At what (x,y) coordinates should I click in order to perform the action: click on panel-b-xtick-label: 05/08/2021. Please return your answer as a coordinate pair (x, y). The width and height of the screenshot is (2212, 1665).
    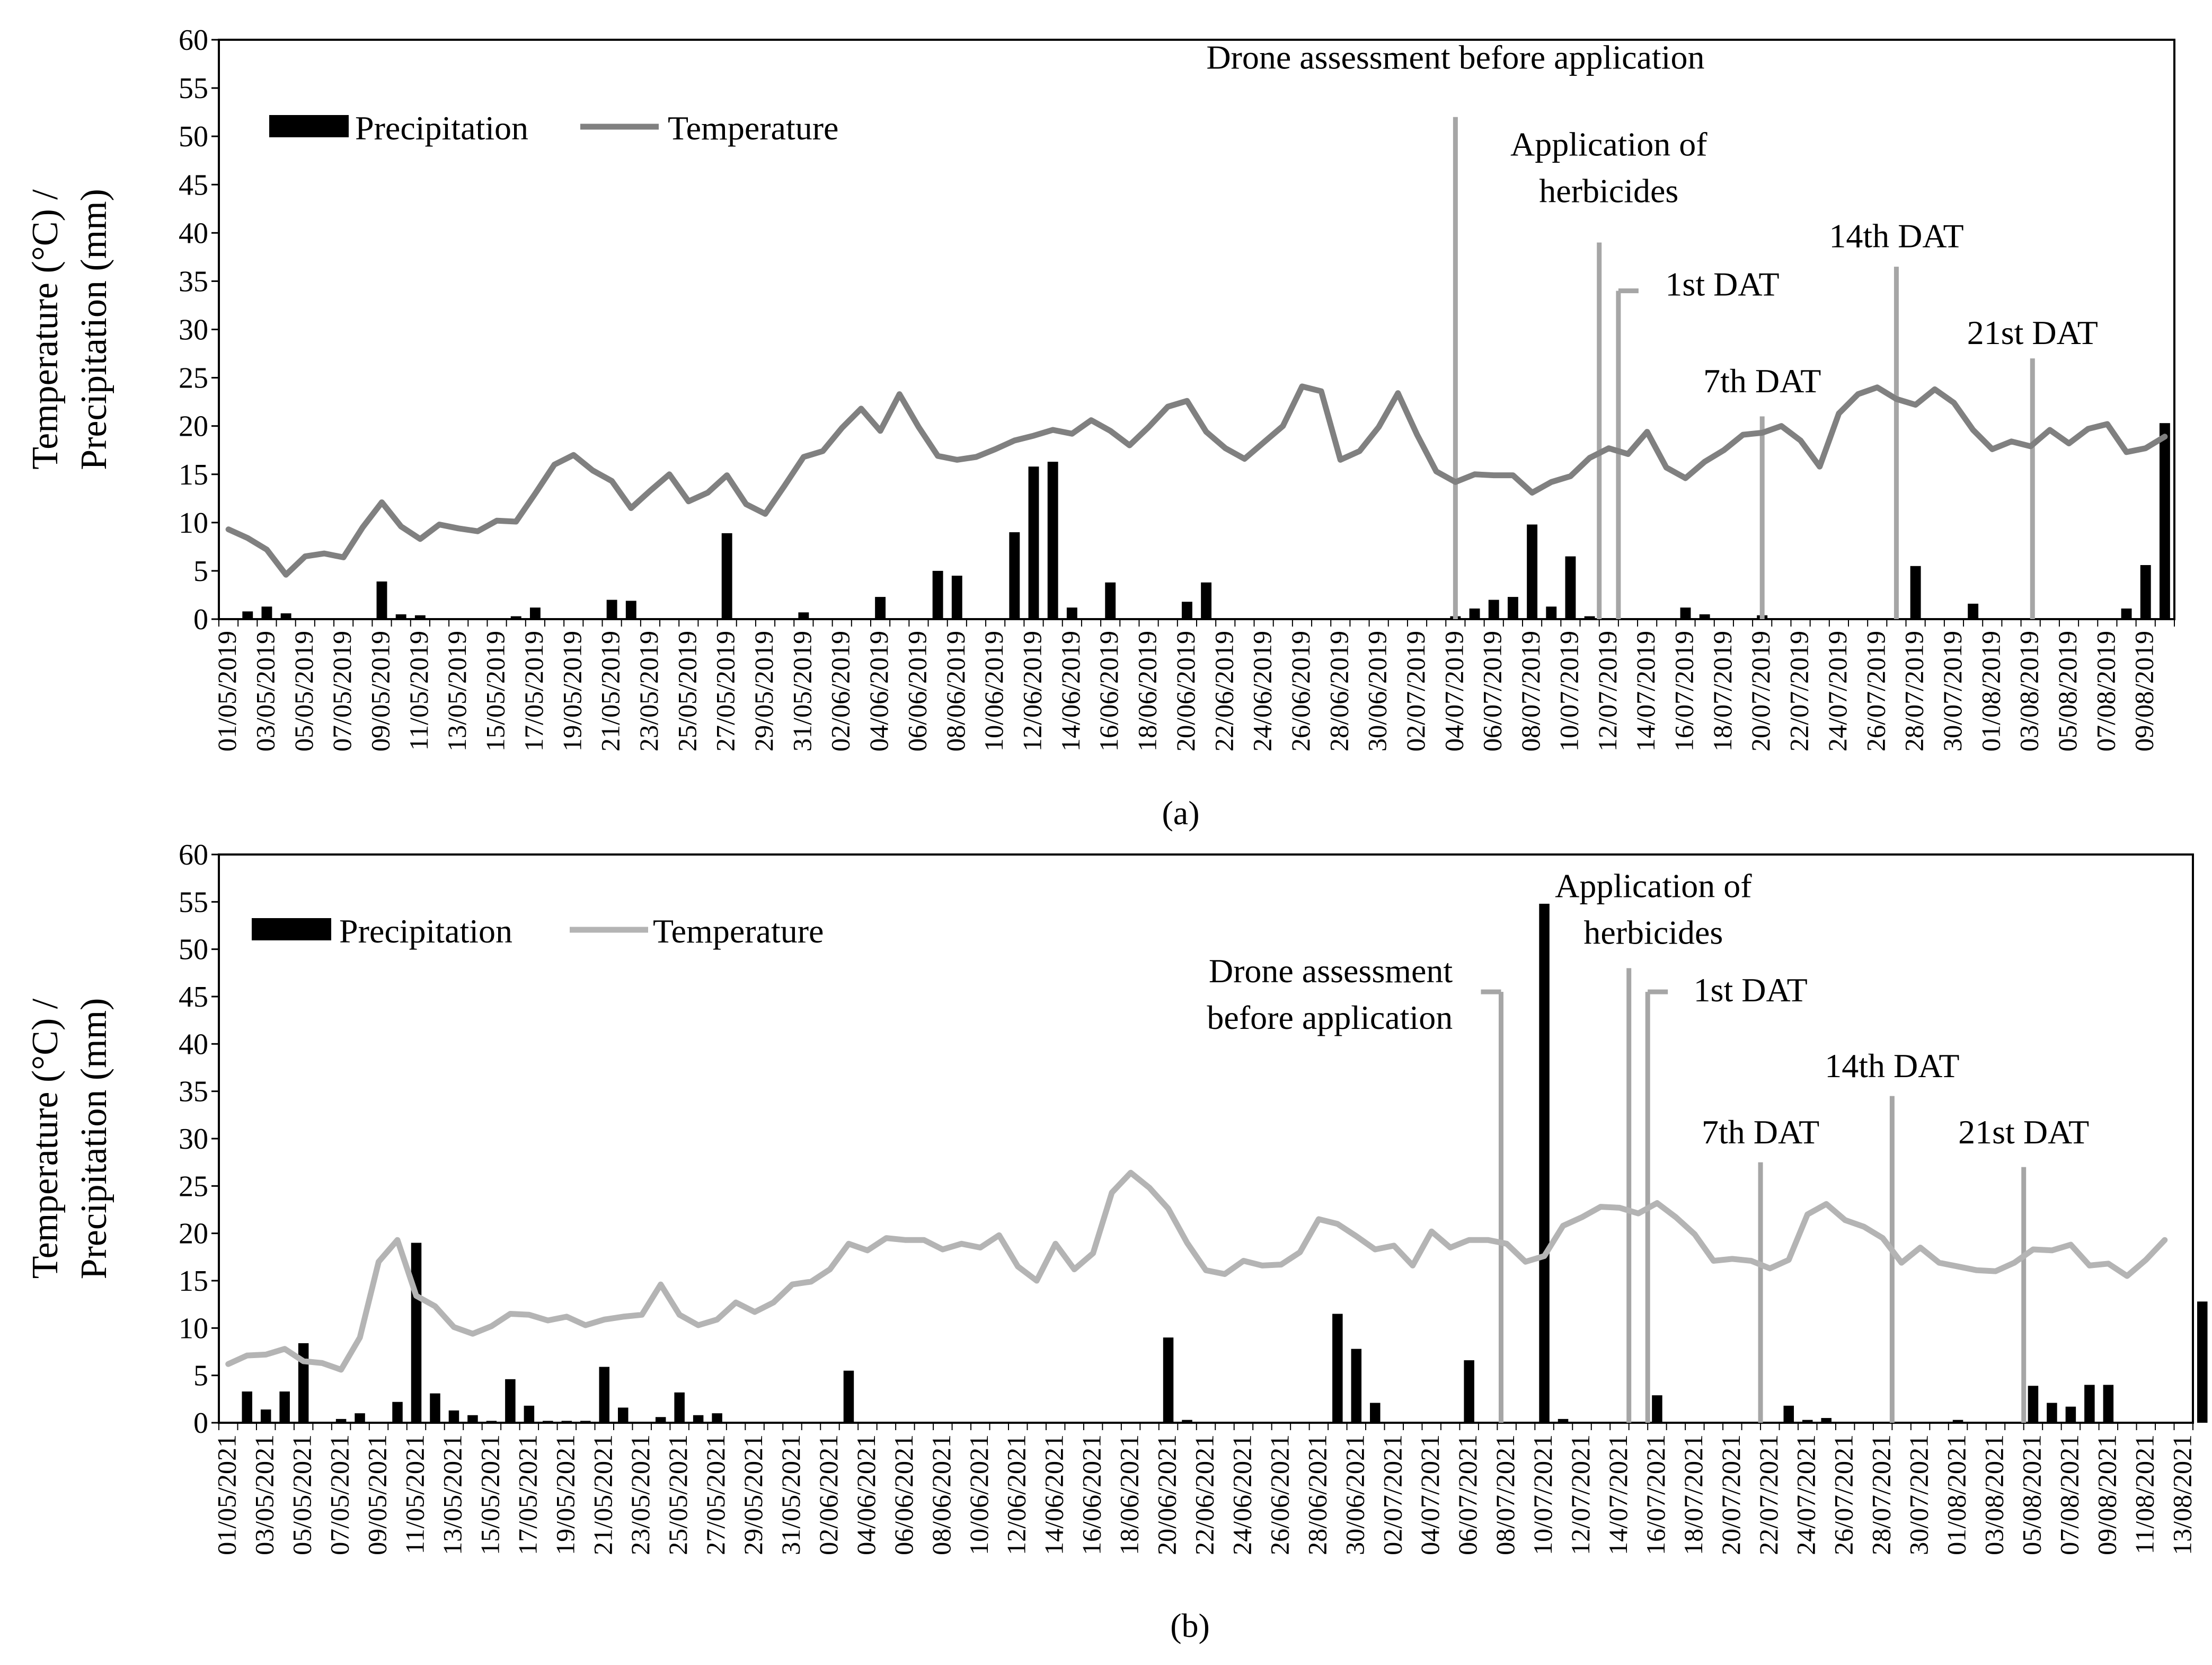
    Looking at the image, I should click on (2031, 1494).